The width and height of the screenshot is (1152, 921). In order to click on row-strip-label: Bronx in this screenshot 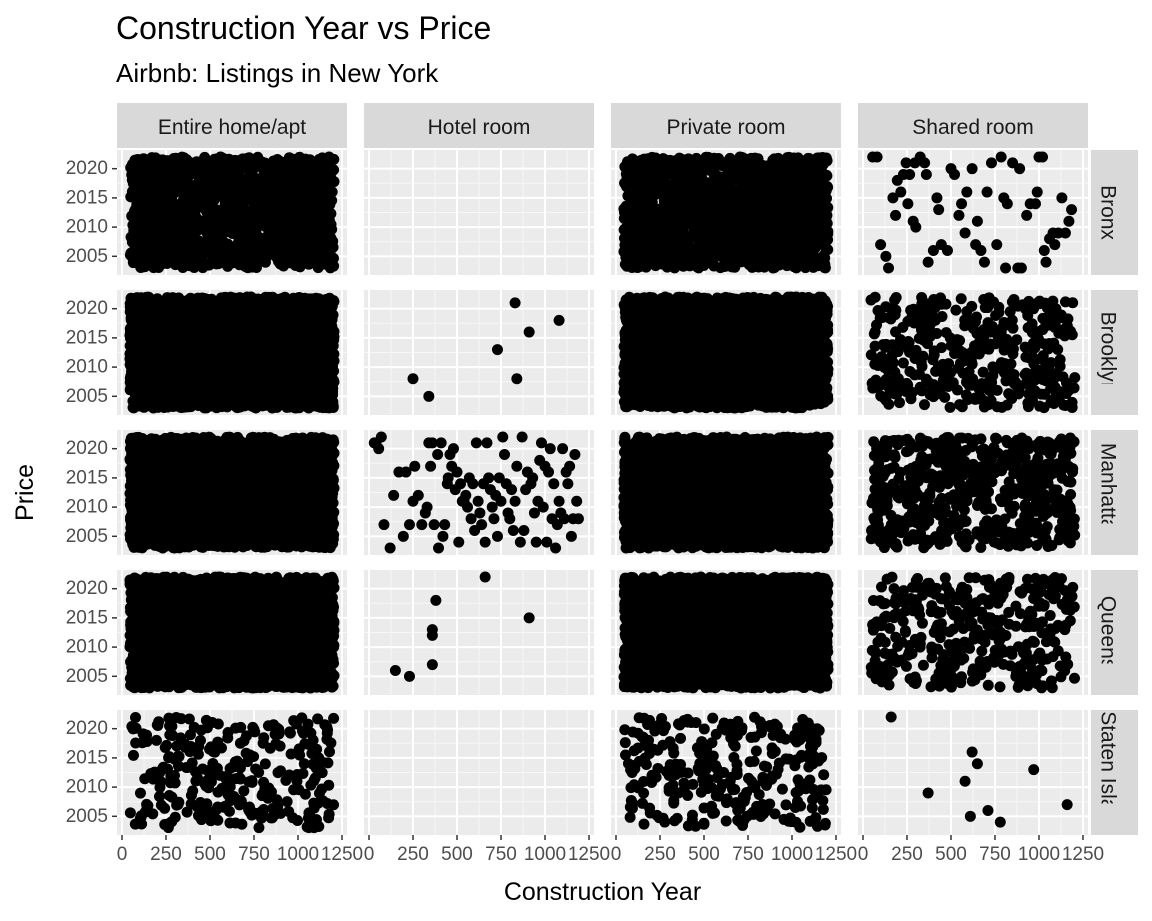, I will do `click(1108, 212)`.